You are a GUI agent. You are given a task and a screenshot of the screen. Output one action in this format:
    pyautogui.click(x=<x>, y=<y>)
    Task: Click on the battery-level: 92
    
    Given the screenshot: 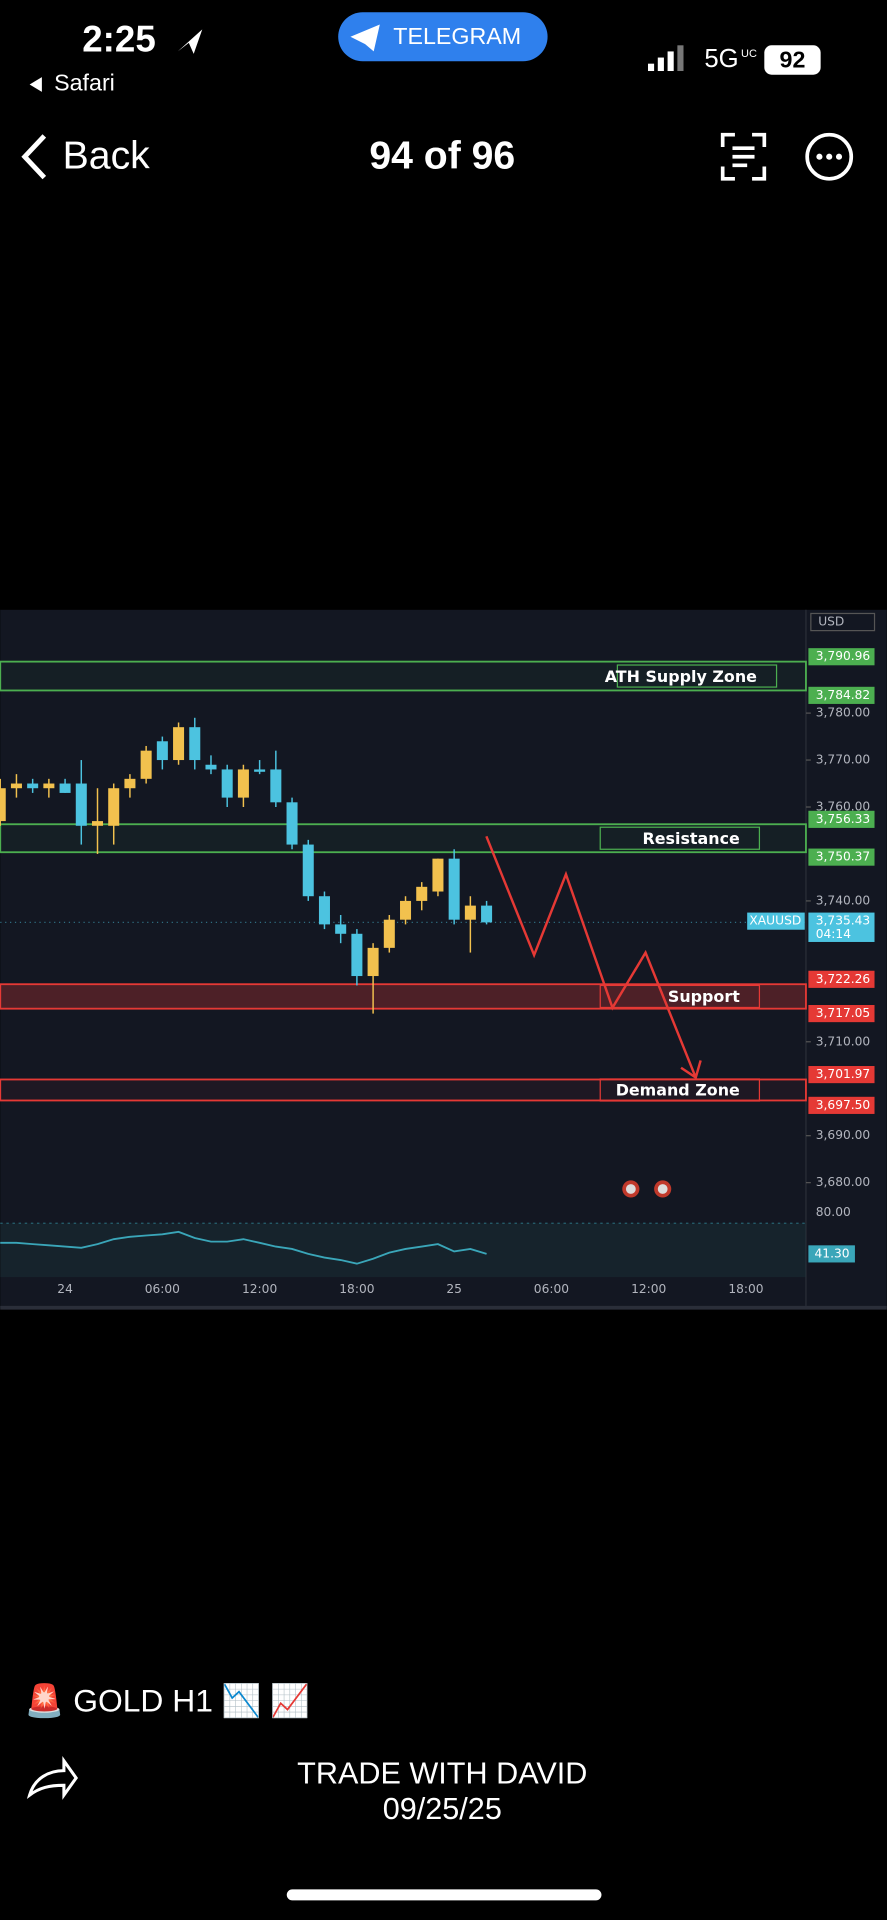 What is the action you would take?
    pyautogui.click(x=793, y=59)
    